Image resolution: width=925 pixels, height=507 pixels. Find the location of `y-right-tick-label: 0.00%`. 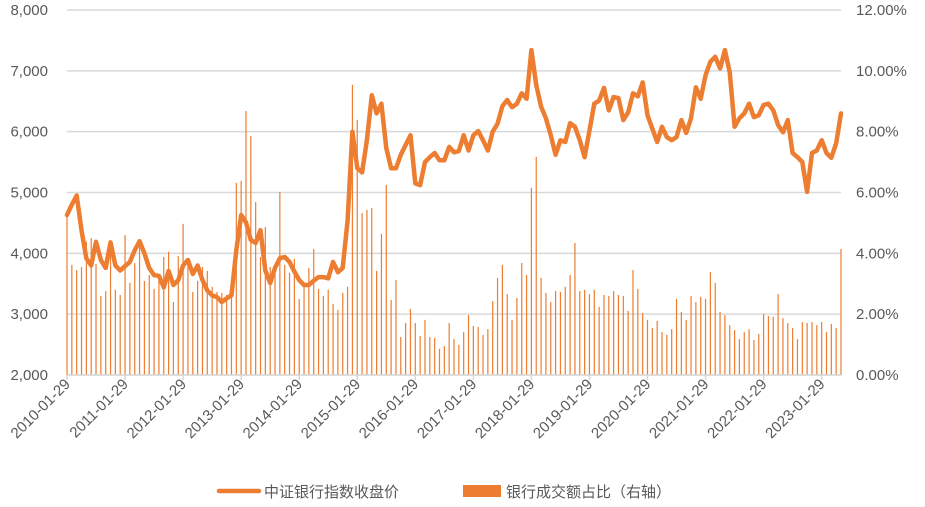

y-right-tick-label: 0.00% is located at coordinates (877, 375).